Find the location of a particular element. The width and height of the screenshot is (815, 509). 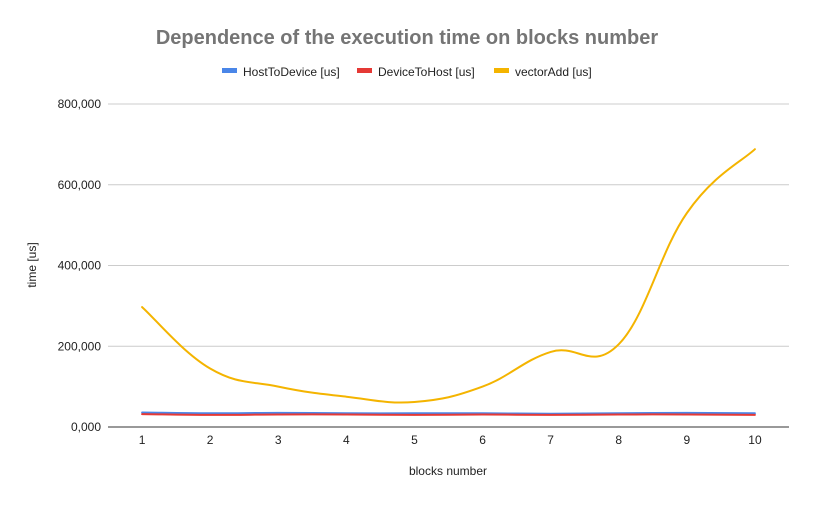

series-line-hosttodevice is located at coordinates (448, 413).